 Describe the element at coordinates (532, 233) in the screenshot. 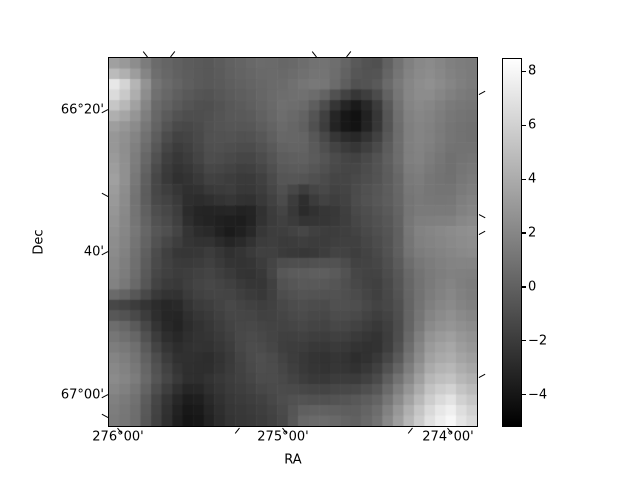

I see `colorbar-tick-label: 2` at that location.